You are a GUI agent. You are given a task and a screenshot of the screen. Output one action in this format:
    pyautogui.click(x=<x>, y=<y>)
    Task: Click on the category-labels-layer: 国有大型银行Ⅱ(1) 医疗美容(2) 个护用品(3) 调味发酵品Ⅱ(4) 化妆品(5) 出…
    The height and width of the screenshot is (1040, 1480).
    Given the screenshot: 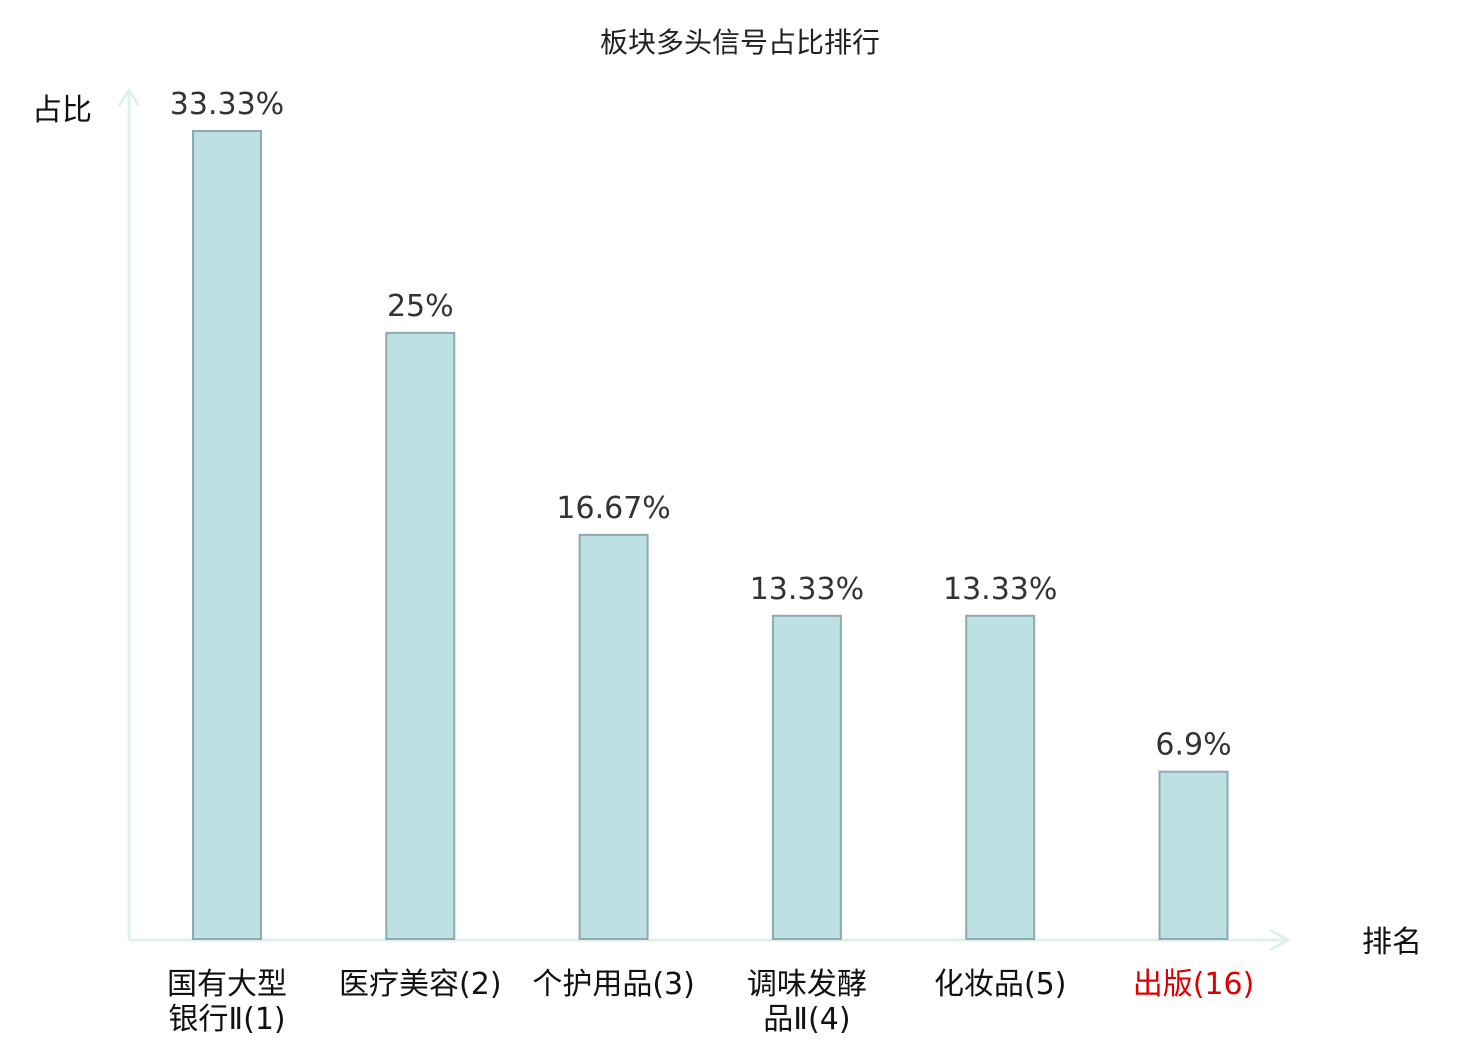 What is the action you would take?
    pyautogui.click(x=710, y=1002)
    